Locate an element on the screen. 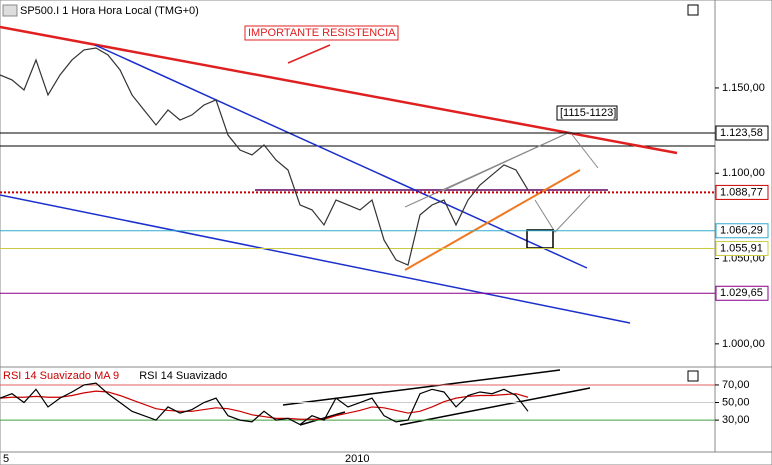 The image size is (772, 465). legend-entry: RSI 14 Suavizado MA 9 is located at coordinates (61, 376).